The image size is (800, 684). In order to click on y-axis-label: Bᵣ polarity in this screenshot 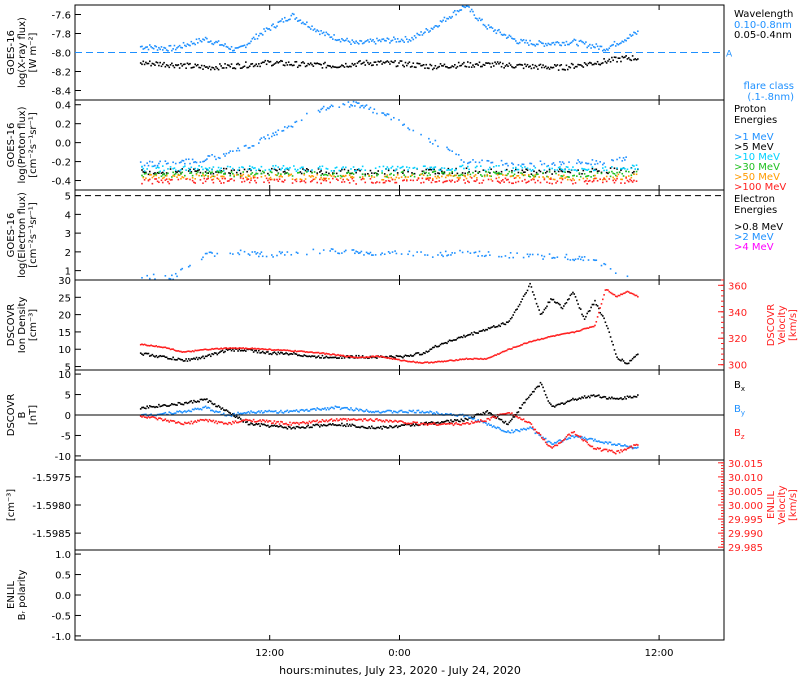, I will do `click(22, 595)`.